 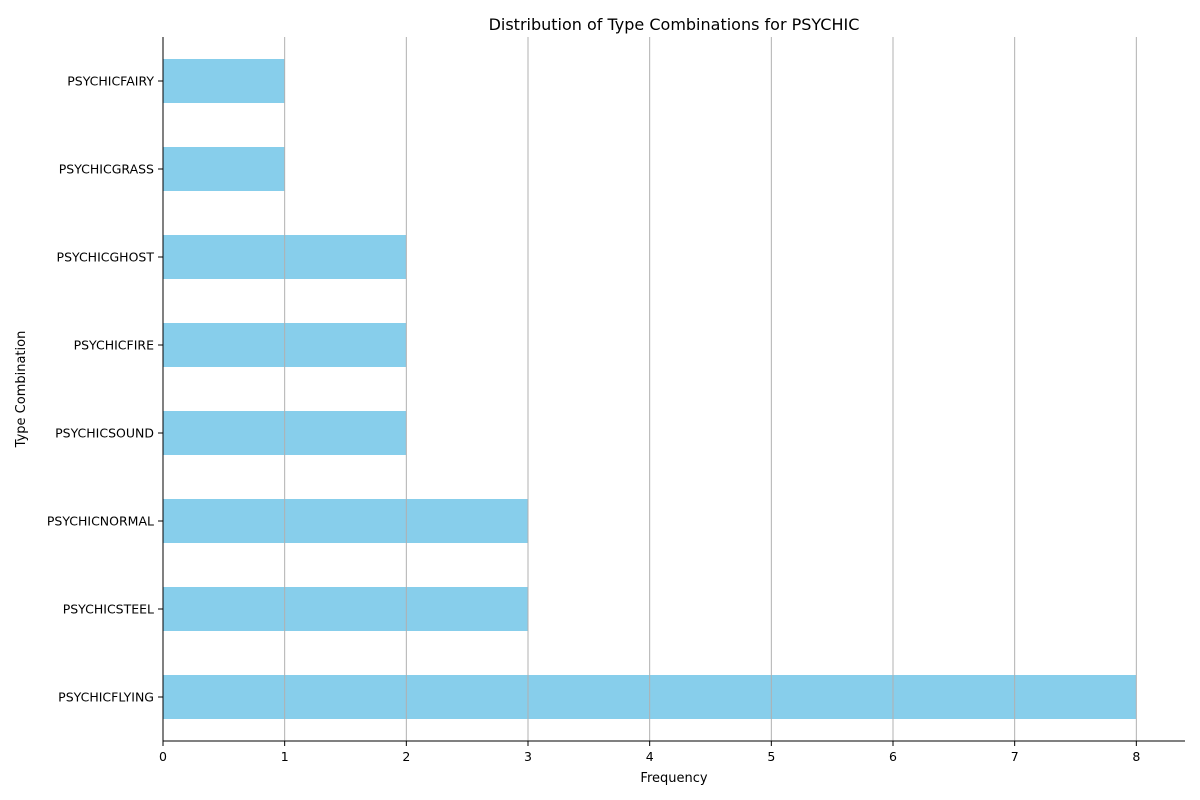 I want to click on bar-psychicsteel, so click(x=345, y=609).